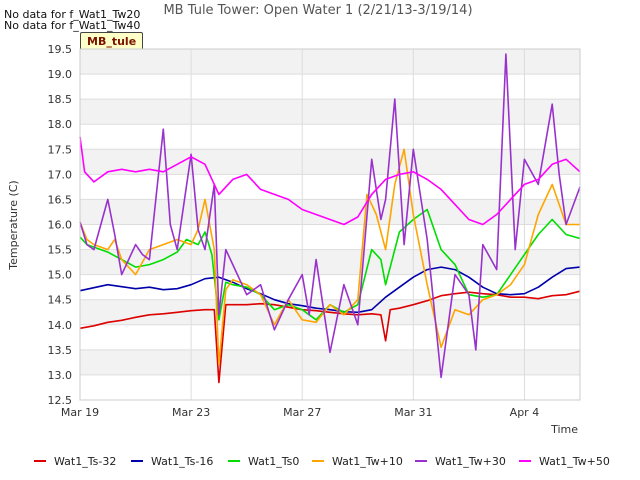 Image resolution: width=640 pixels, height=480 pixels. What do you see at coordinates (60, 225) in the screenshot?
I see `y-tick-label: 16.0` at bounding box center [60, 225].